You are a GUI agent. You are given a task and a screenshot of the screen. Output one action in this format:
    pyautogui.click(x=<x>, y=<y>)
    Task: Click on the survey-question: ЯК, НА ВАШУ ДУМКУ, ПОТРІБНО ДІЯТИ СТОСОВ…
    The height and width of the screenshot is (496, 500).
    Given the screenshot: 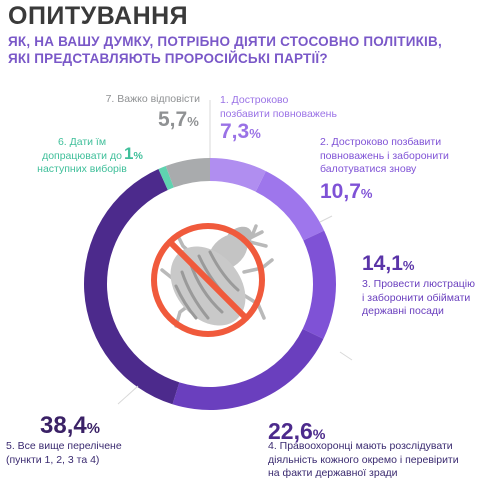 What is the action you would take?
    pyautogui.click(x=243, y=50)
    